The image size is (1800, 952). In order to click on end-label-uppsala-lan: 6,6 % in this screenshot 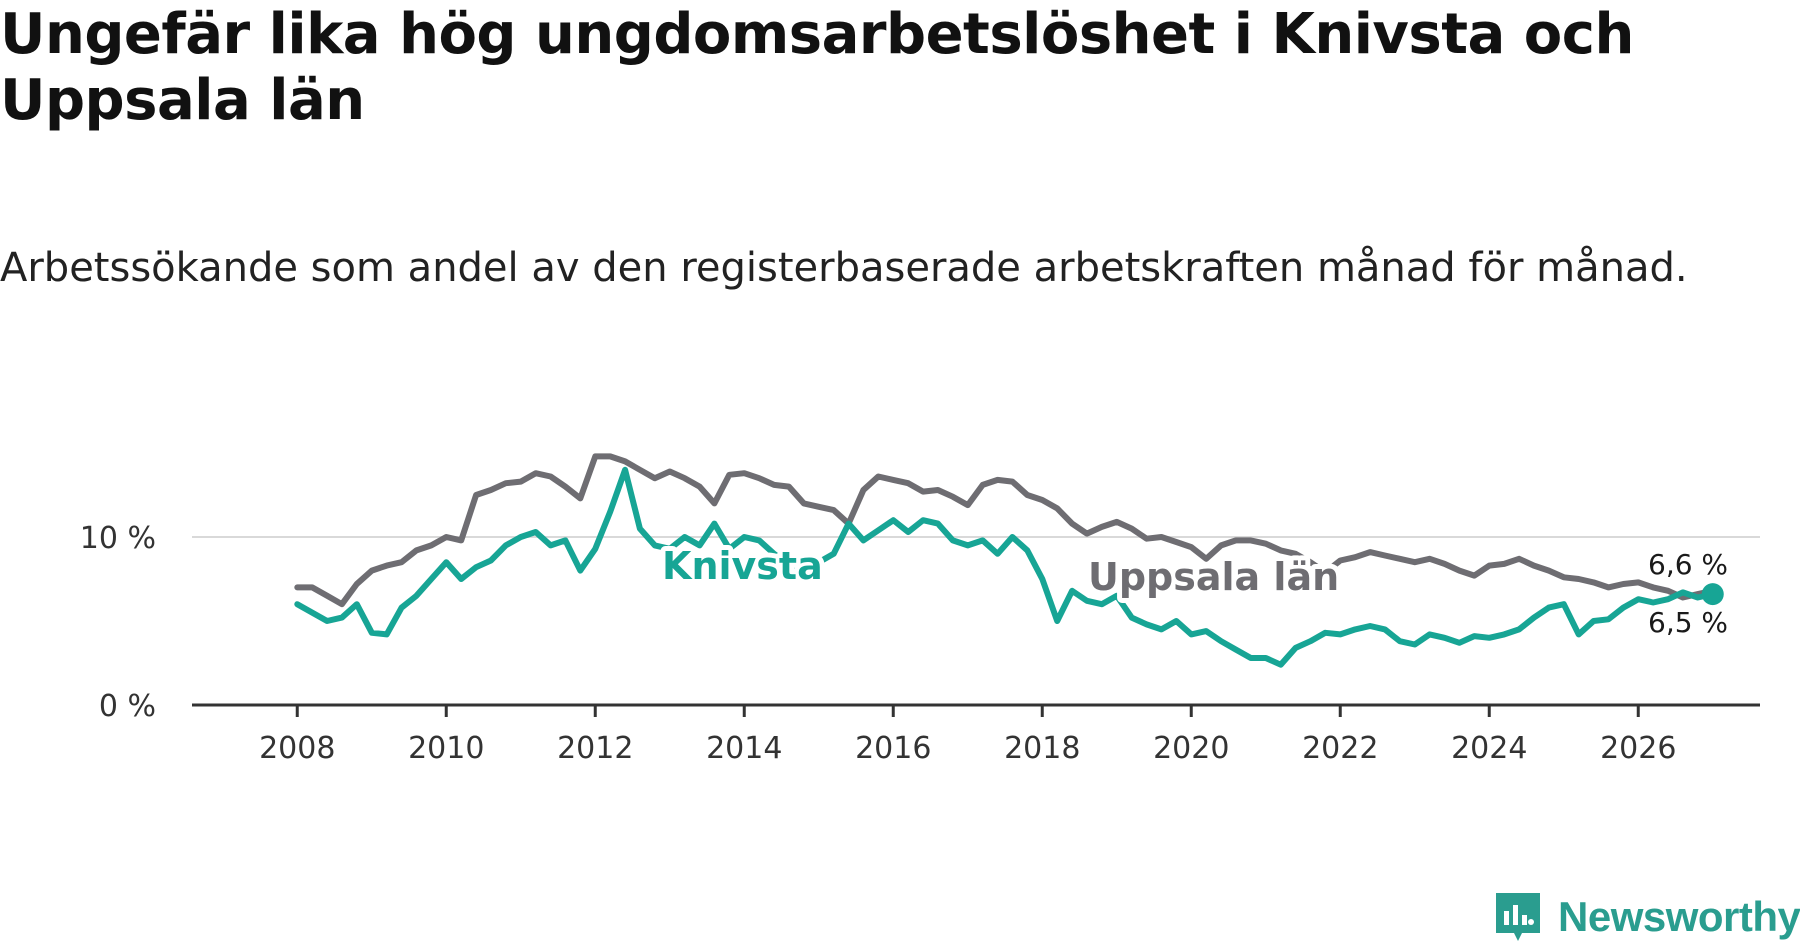, I will do `click(1688, 564)`.